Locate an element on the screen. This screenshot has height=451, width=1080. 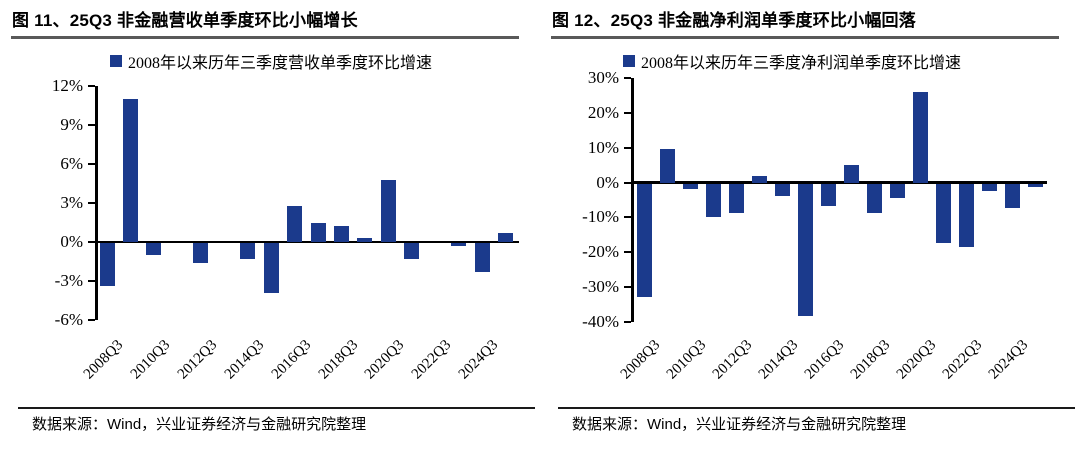
legend-label: 2008年以来历年三季度营收单季度环比增速 is located at coordinates (280, 63).